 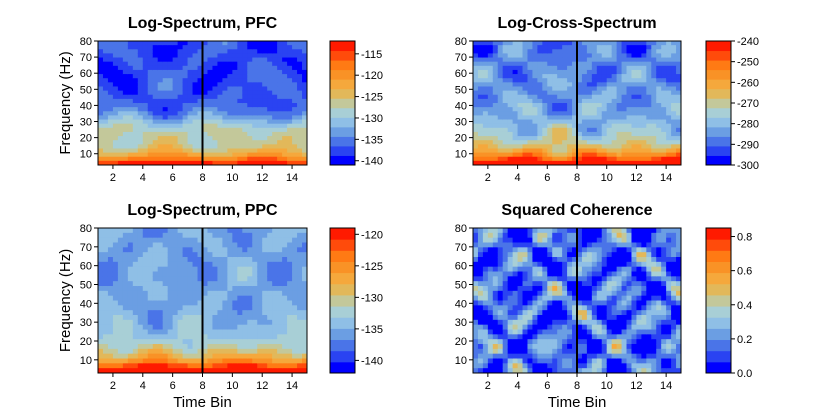 What do you see at coordinates (86, 106) in the screenshot?
I see `y-tick-label: 40` at bounding box center [86, 106].